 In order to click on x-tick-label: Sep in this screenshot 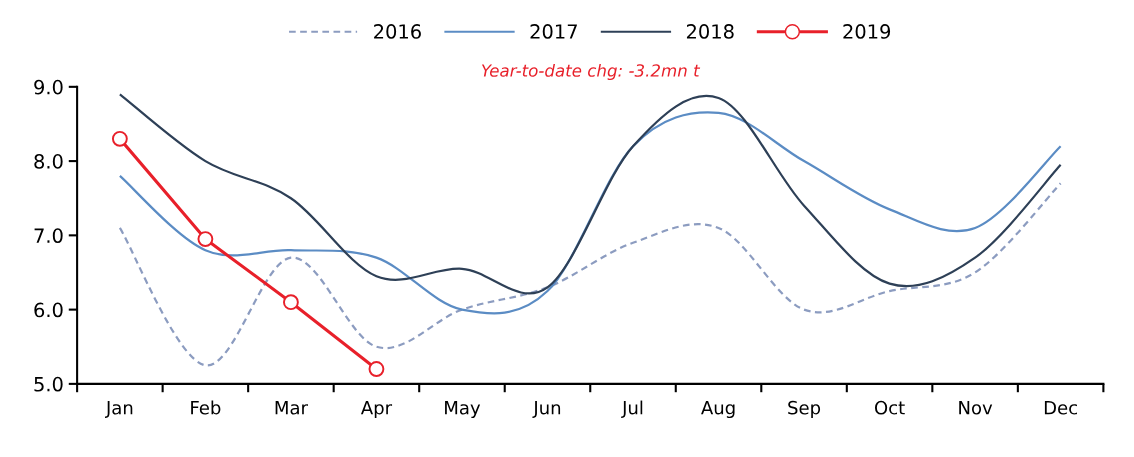, I will do `click(804, 409)`.